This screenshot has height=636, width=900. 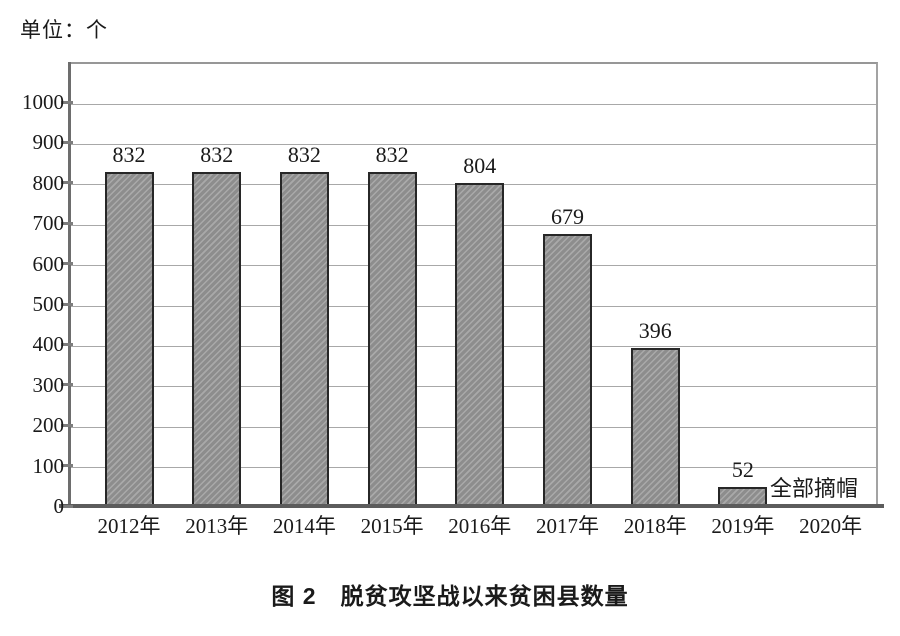 What do you see at coordinates (48, 263) in the screenshot?
I see `y-tick-label-600: 600` at bounding box center [48, 263].